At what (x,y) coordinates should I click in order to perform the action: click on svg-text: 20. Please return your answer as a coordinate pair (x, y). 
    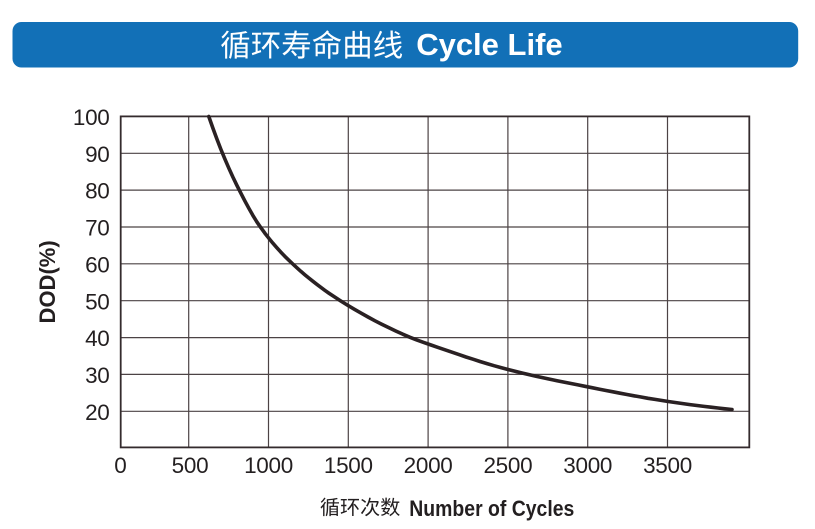
    Looking at the image, I should click on (97, 412).